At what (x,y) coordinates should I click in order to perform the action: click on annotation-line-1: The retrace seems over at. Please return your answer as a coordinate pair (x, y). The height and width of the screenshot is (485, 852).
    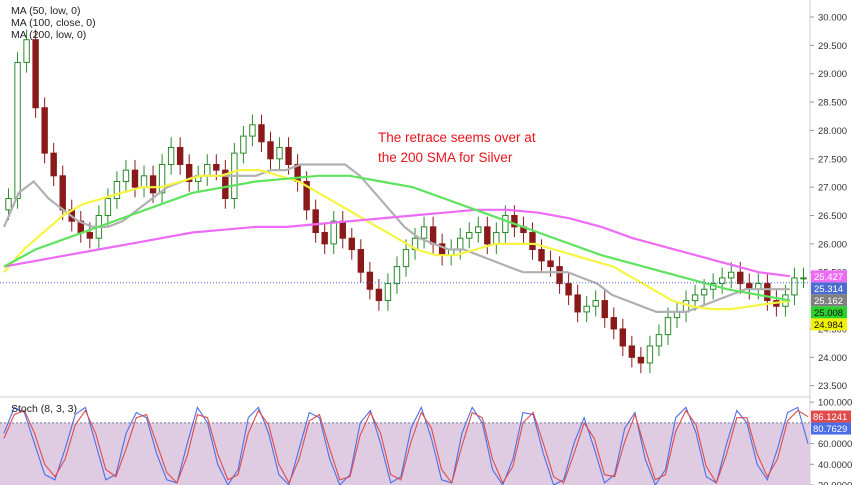
    Looking at the image, I should click on (457, 137).